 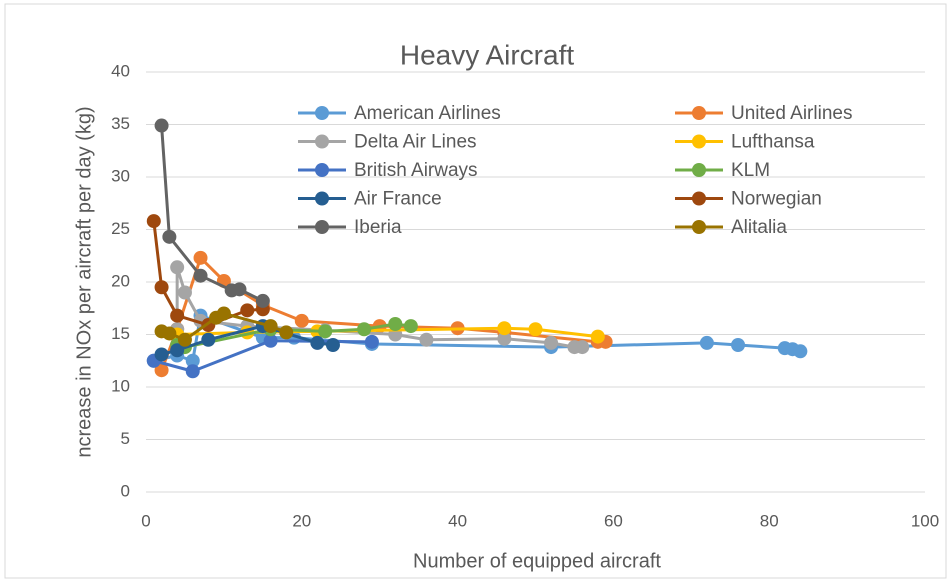 What do you see at coordinates (120, 123) in the screenshot?
I see `y-tick-label: 35` at bounding box center [120, 123].